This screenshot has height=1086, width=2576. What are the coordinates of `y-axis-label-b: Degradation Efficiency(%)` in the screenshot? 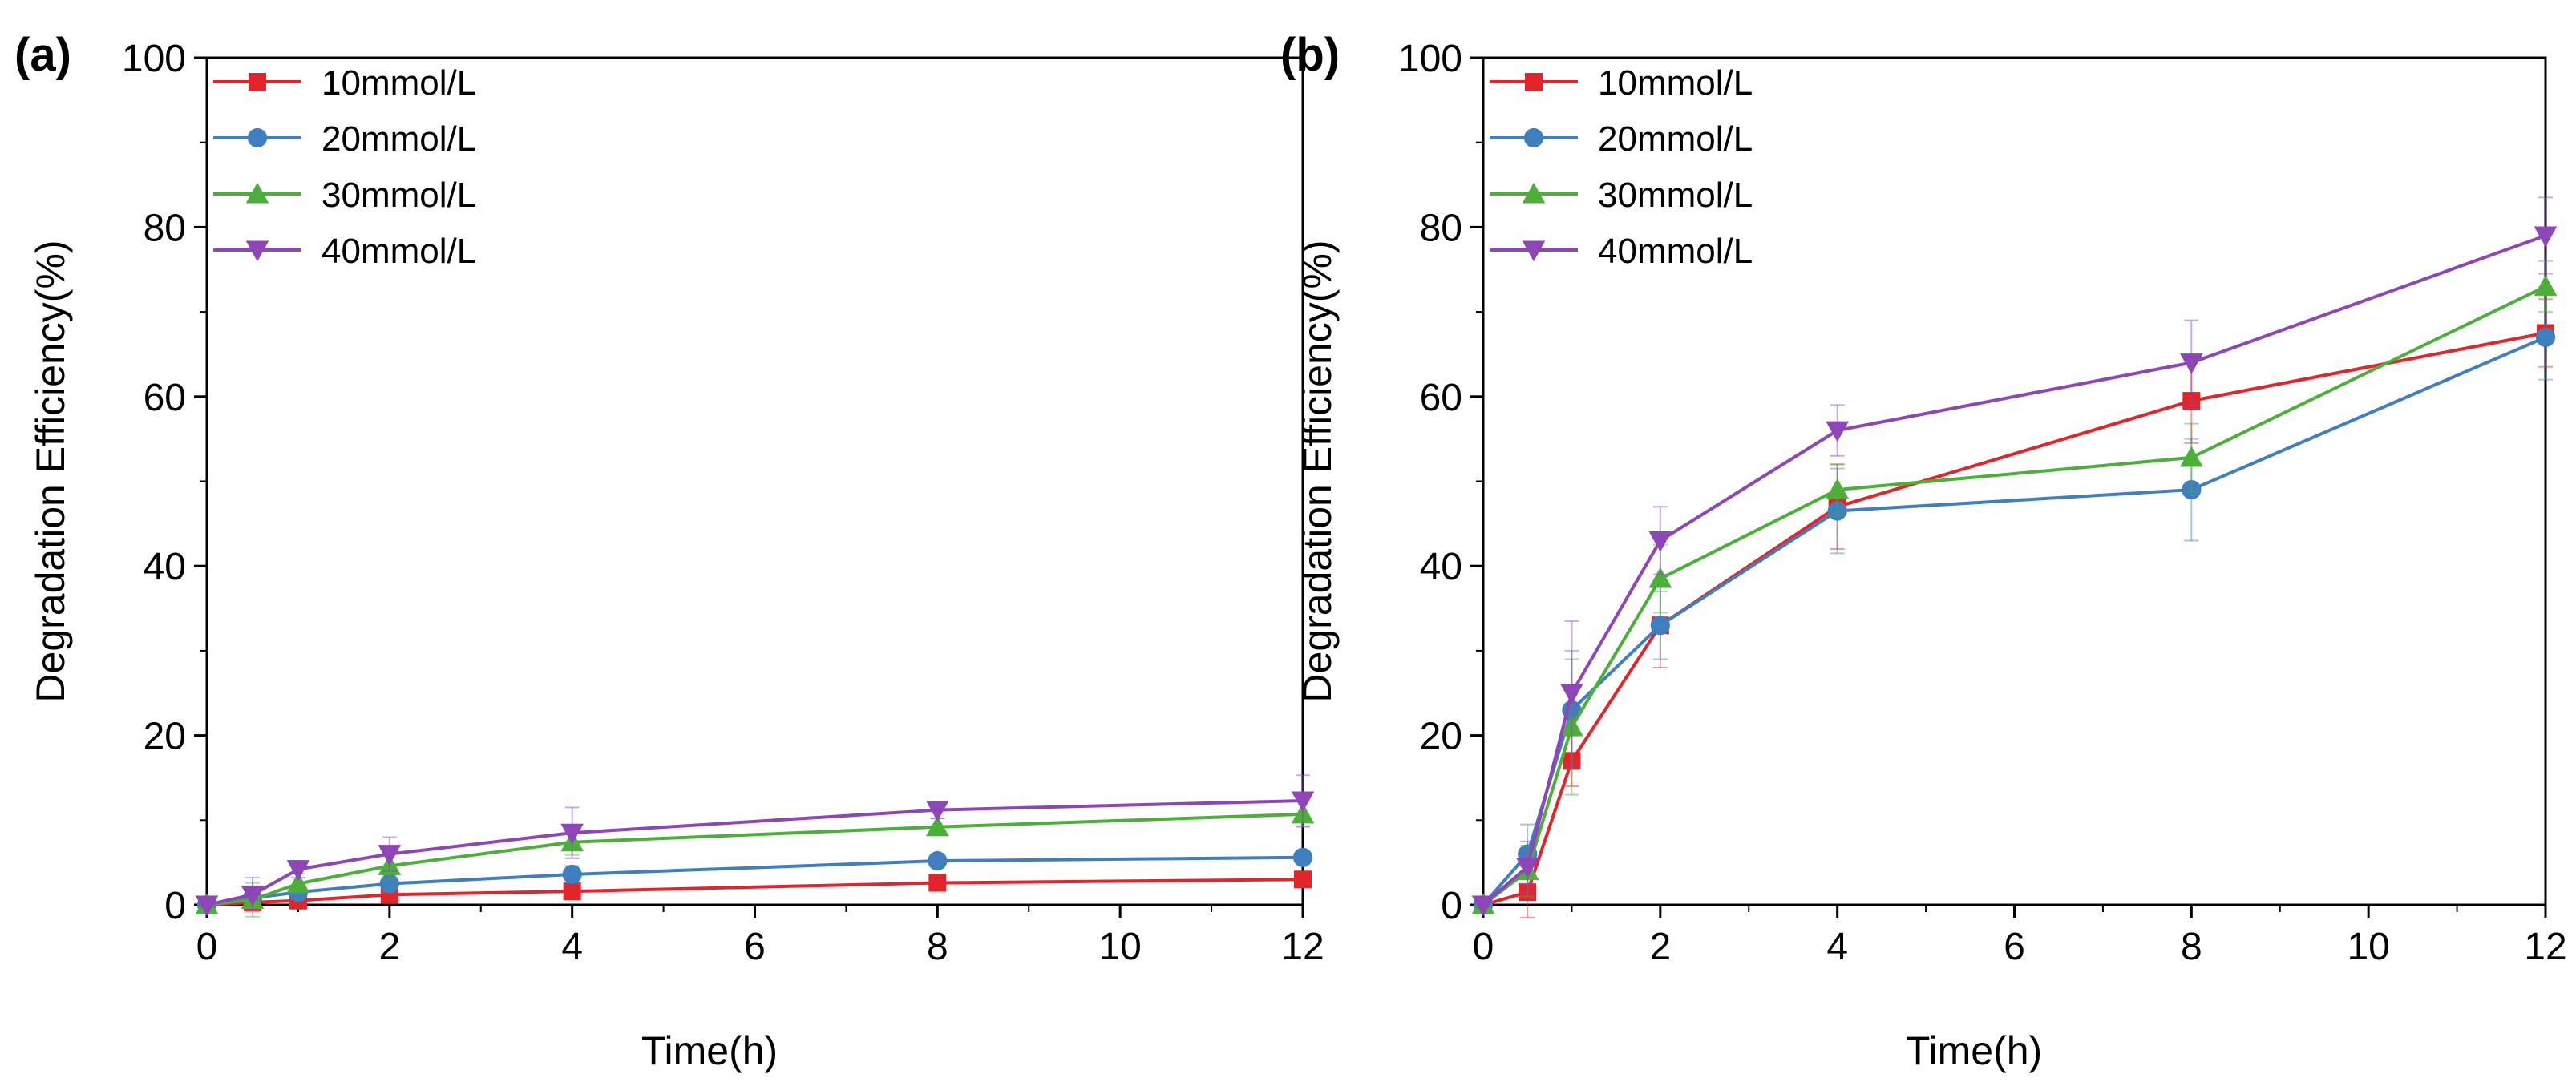 It's located at (1317, 471).